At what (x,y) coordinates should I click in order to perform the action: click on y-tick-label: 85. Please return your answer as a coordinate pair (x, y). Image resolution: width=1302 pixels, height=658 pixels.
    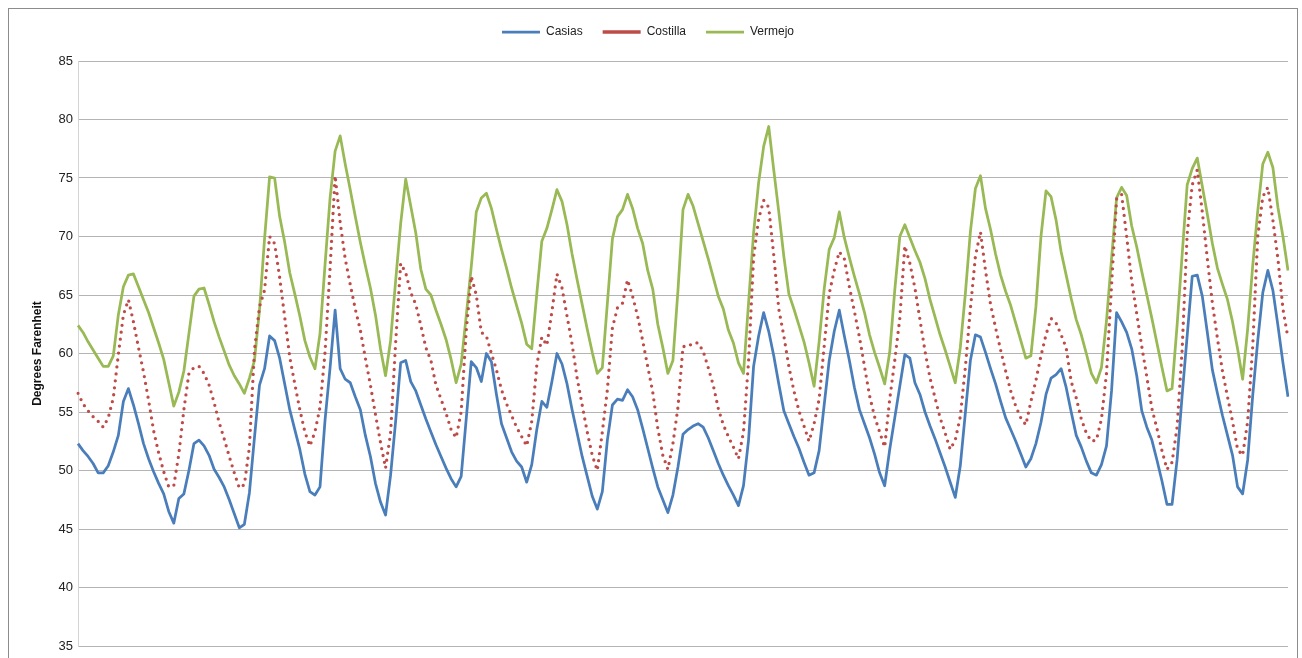
    Looking at the image, I should click on (65, 60).